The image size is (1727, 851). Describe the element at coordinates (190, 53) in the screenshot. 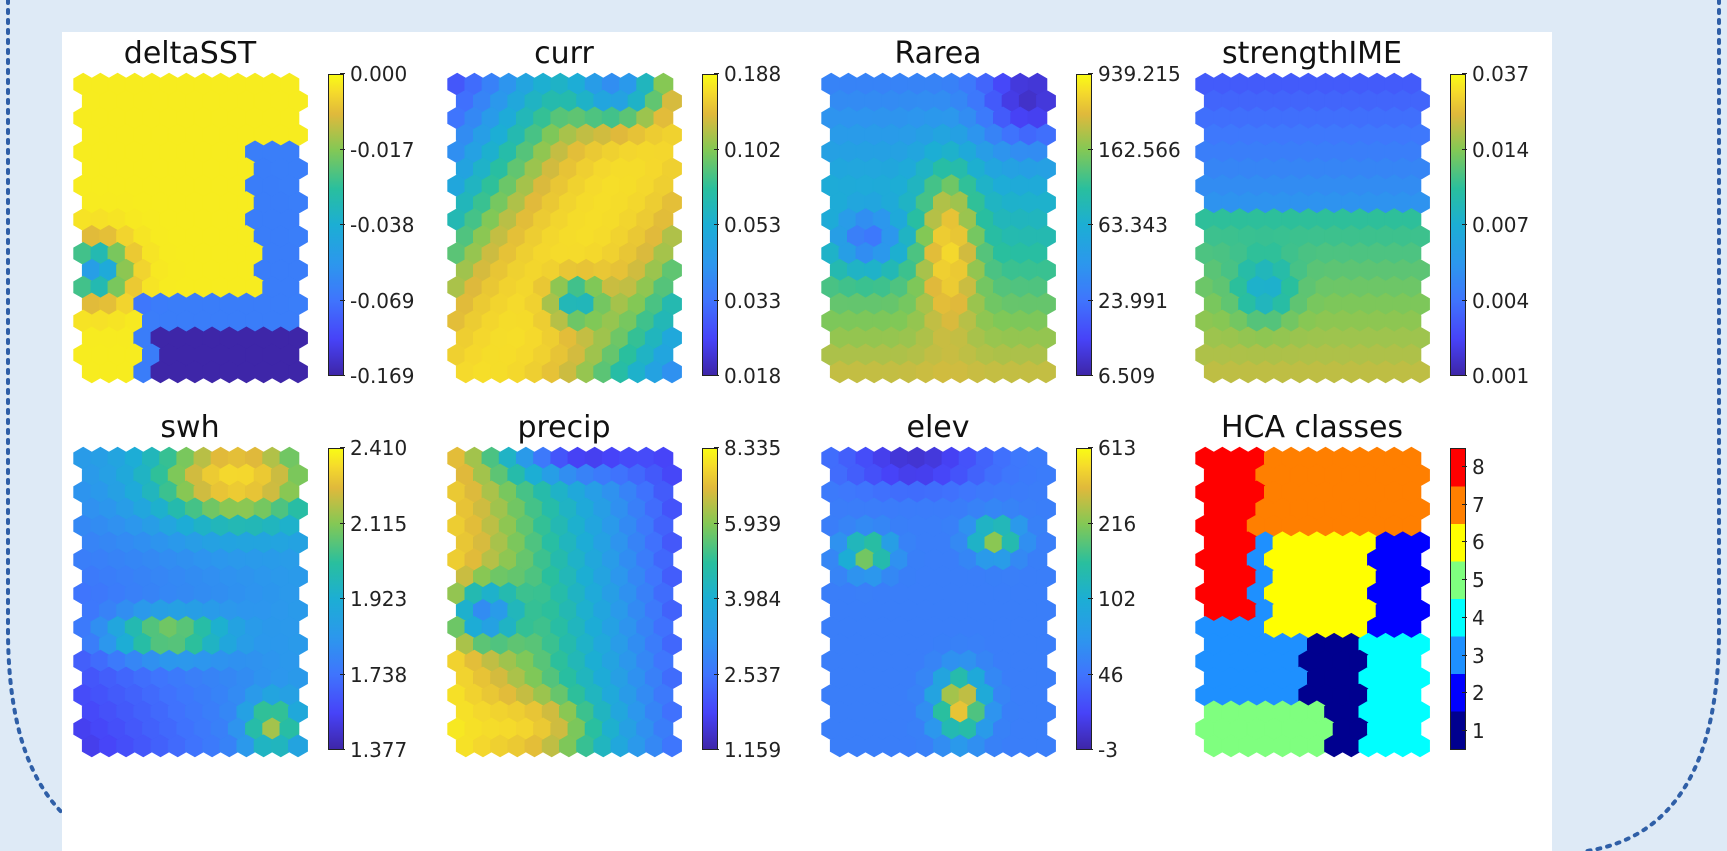

I see `panel-title: deltaSST` at that location.